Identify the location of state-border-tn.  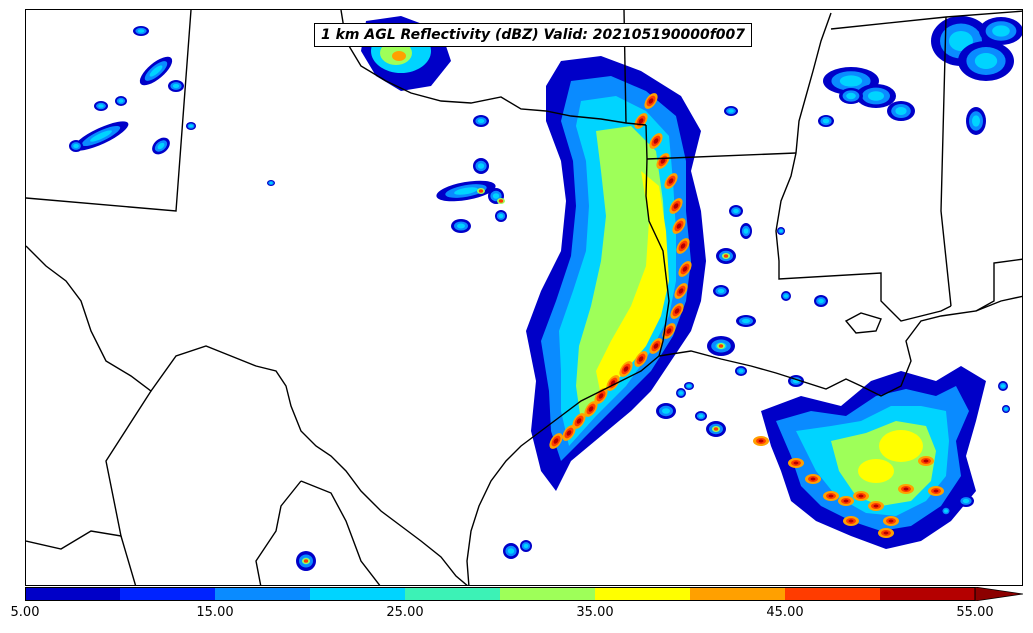
(926, 20).